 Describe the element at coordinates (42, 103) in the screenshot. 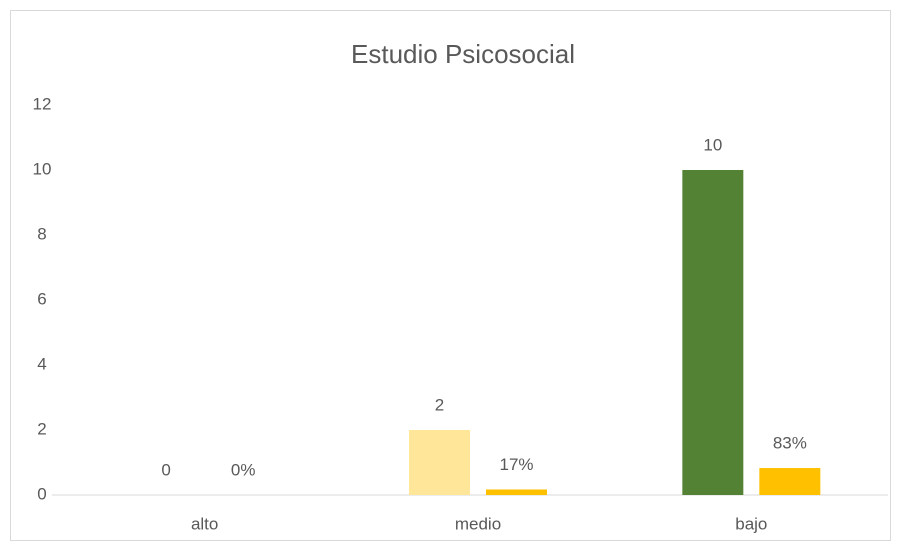

I see `y-tick-label: 12` at that location.